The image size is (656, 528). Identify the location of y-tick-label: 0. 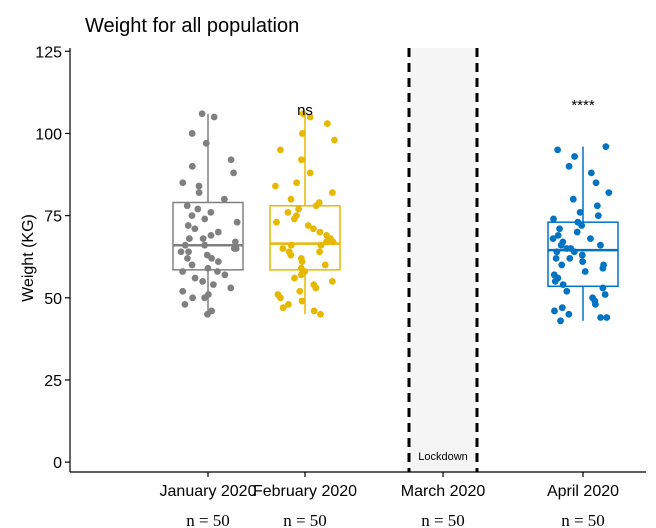
(57, 463).